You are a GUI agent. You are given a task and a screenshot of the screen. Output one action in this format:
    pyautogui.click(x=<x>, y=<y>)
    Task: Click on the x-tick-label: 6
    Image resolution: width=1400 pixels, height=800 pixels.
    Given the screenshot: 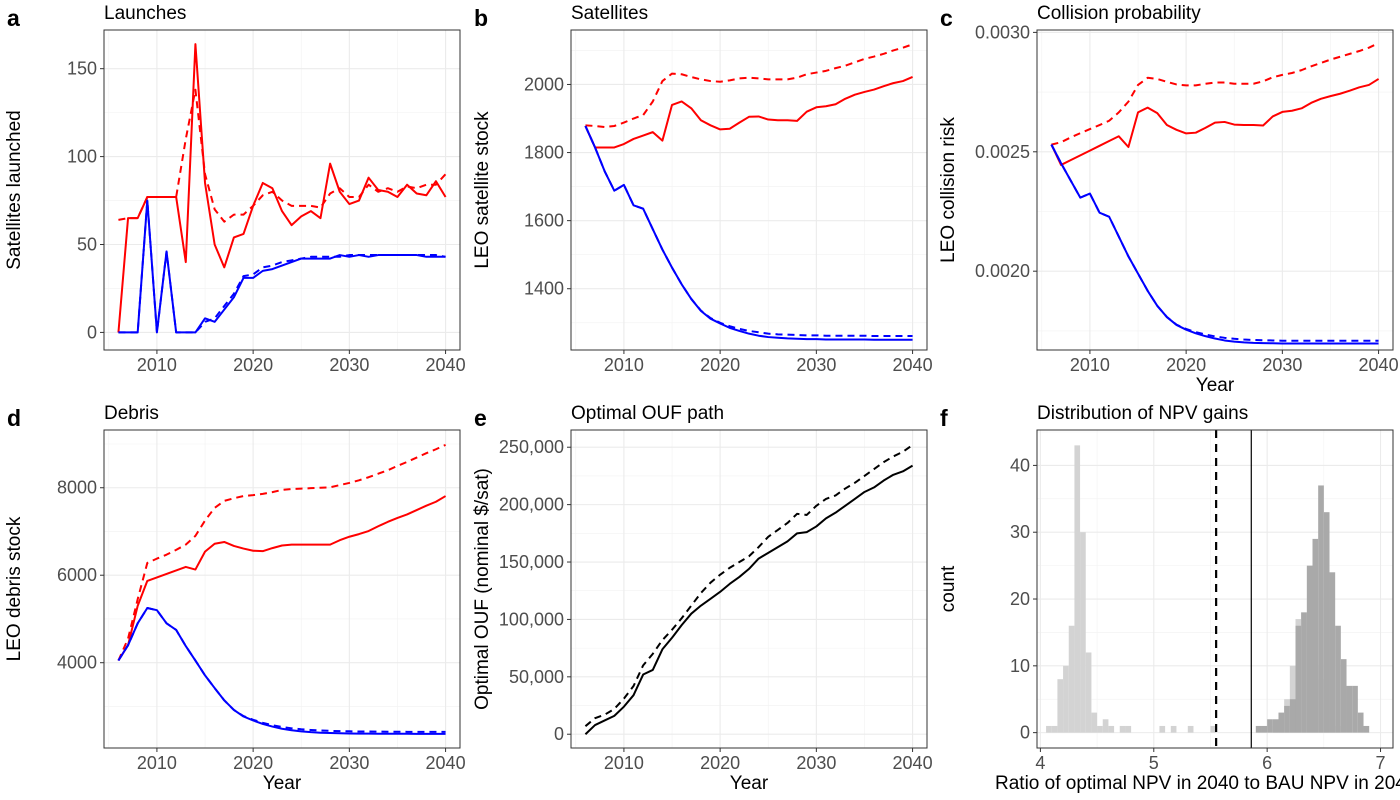 What is the action you would take?
    pyautogui.click(x=1267, y=763)
    